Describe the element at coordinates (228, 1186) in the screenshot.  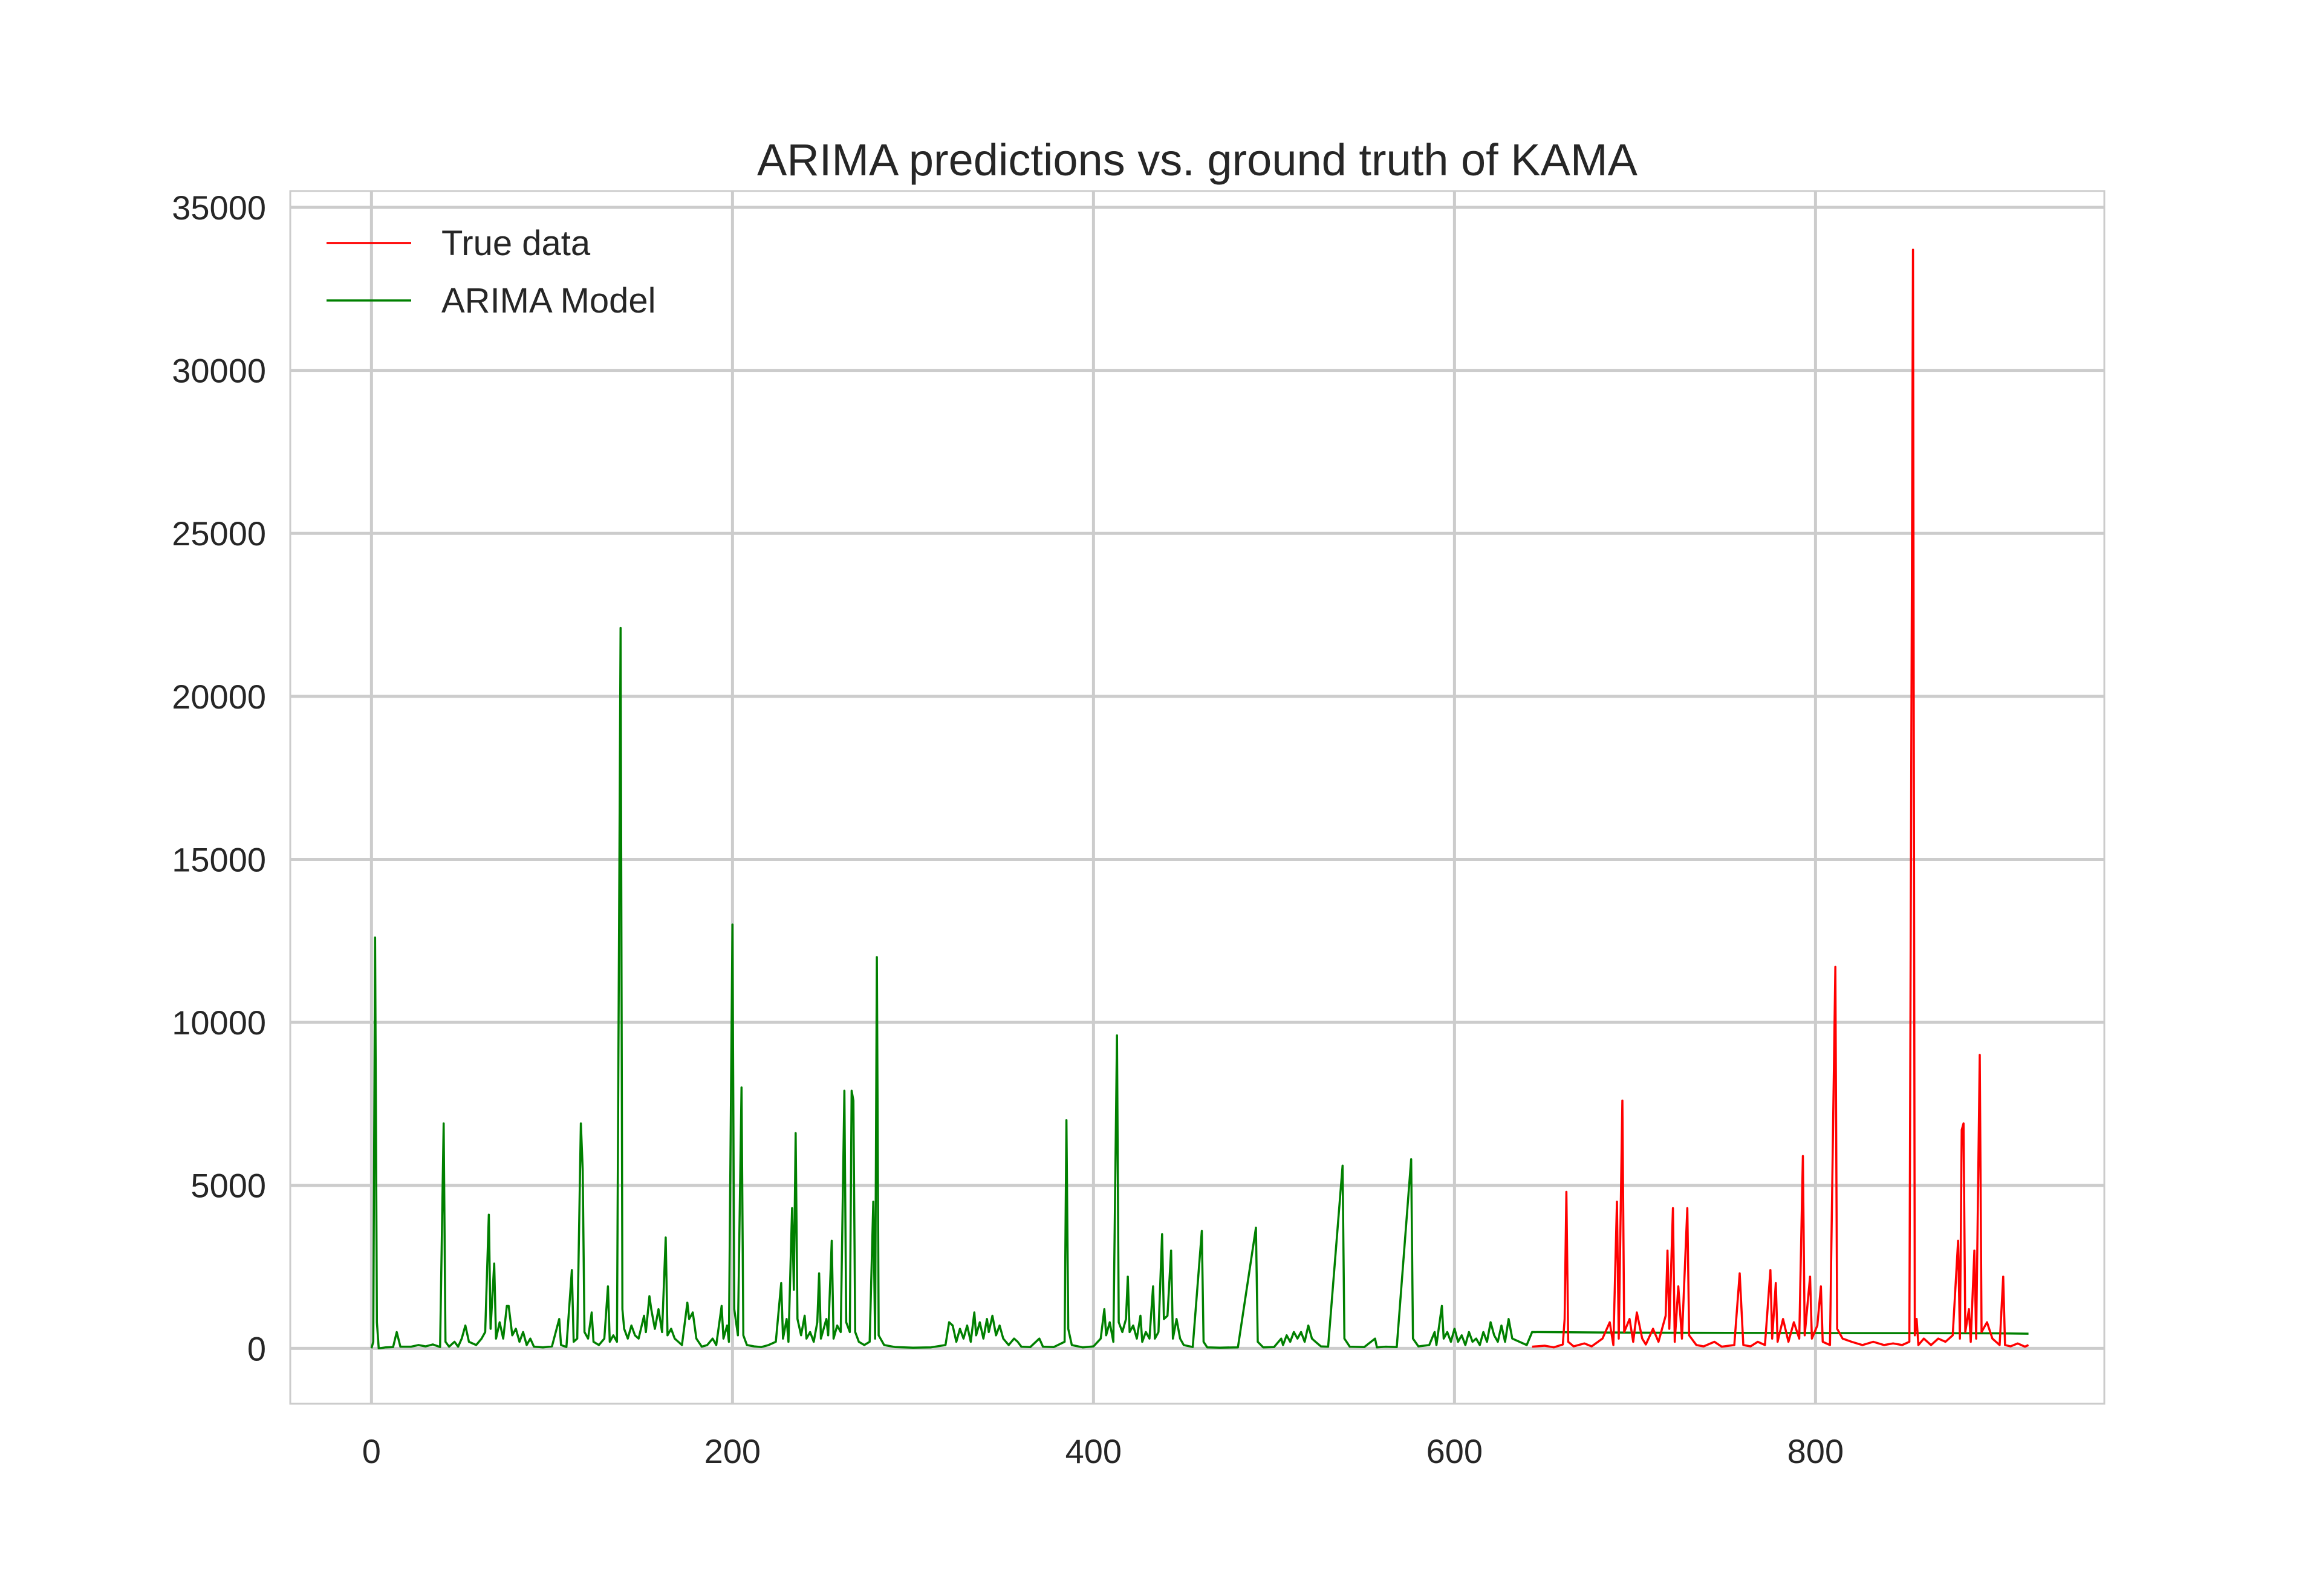
I see `y-tick-label: 5000` at that location.